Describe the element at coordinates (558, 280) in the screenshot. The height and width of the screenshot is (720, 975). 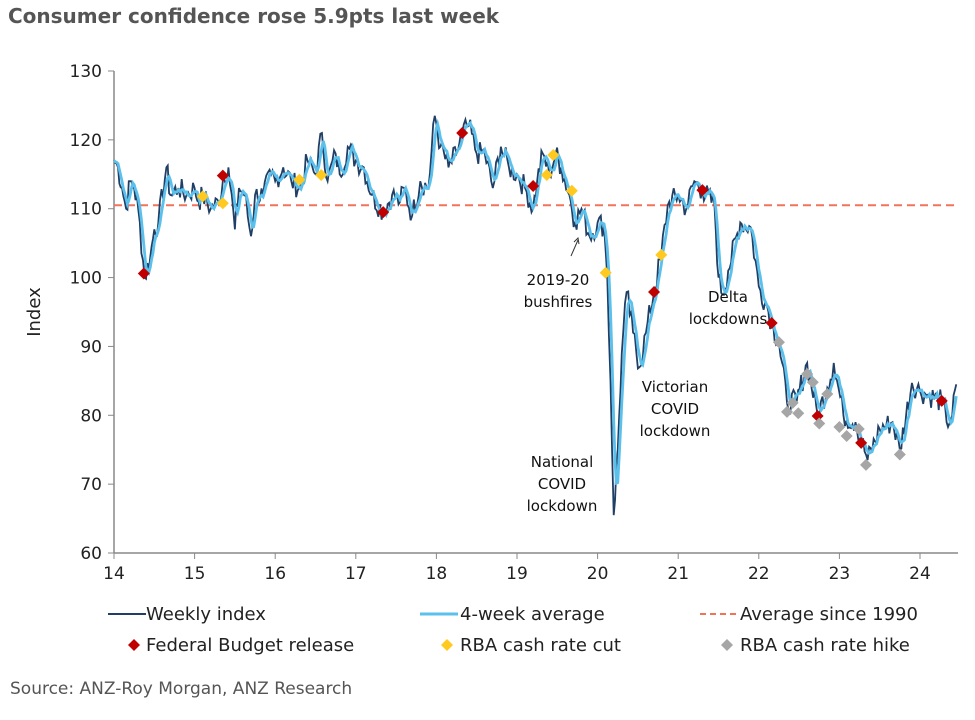
I see `annotation-text: 2019-20` at that location.